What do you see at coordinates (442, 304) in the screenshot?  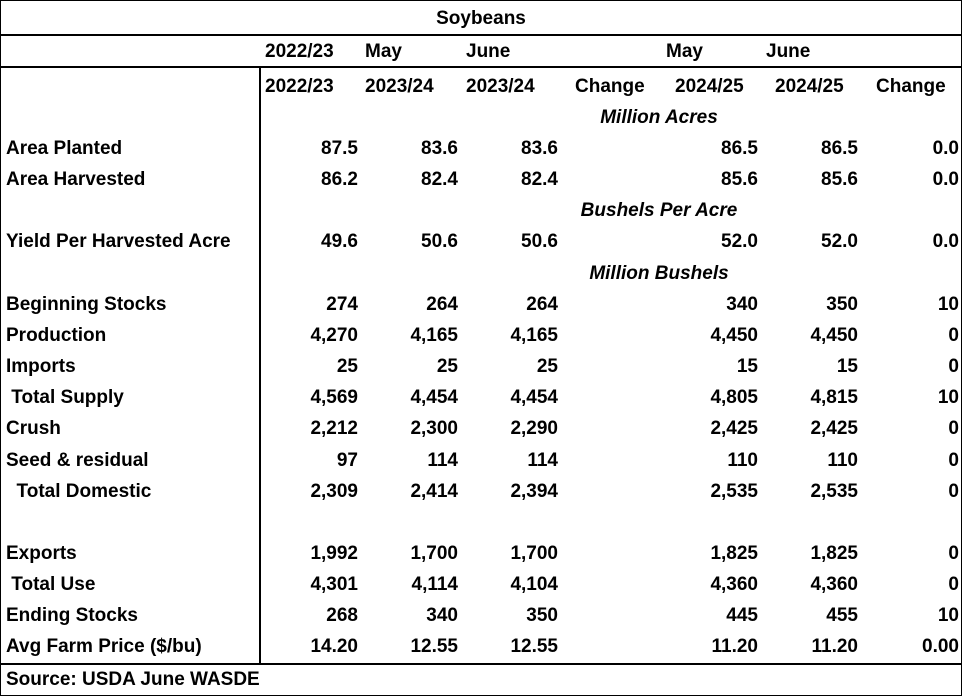 I see `table-cell: 264` at bounding box center [442, 304].